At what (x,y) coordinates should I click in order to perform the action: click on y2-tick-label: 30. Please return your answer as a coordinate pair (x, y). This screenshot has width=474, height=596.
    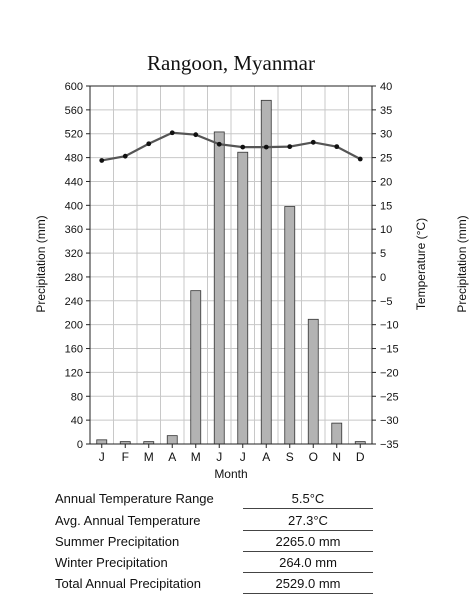
    Looking at the image, I should click on (386, 135).